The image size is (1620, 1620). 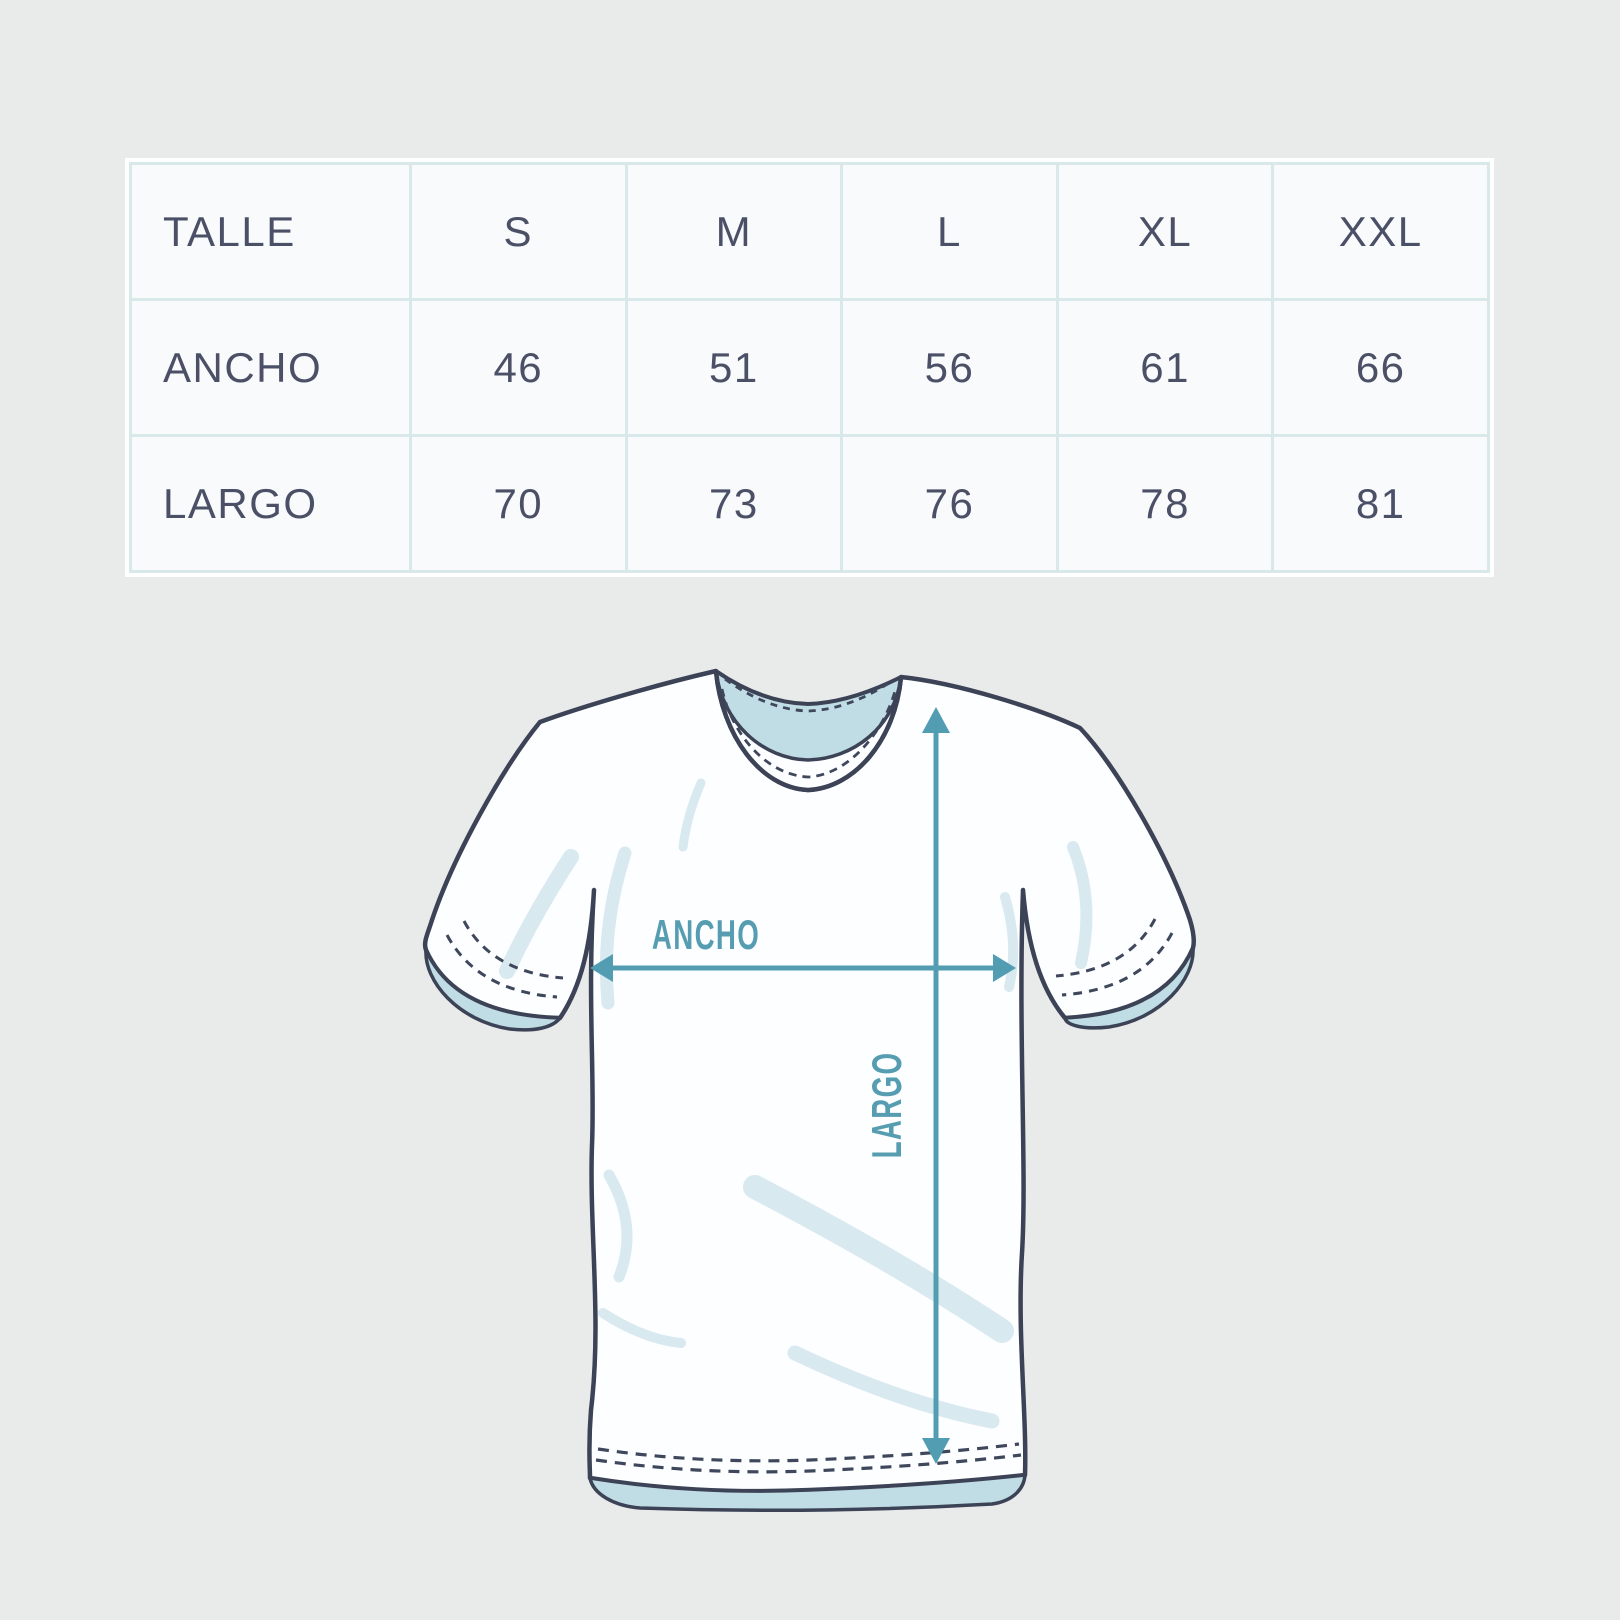 I want to click on back-neck-stitching, so click(x=808, y=695).